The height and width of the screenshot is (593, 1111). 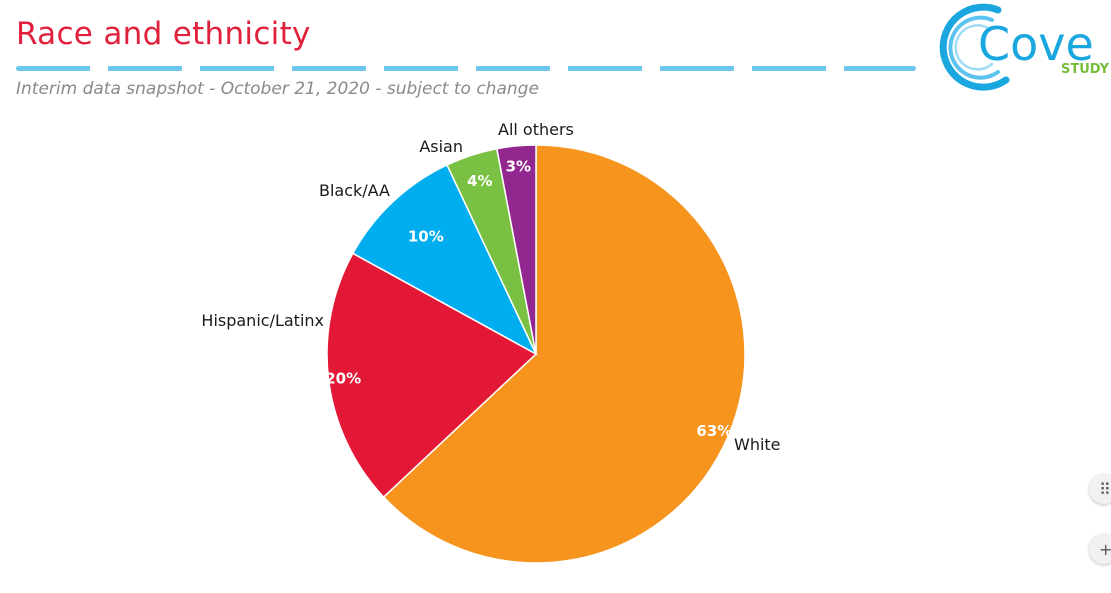 I want to click on category-label-hispanic-latinx: Hispanic/Latinx, so click(x=262, y=320).